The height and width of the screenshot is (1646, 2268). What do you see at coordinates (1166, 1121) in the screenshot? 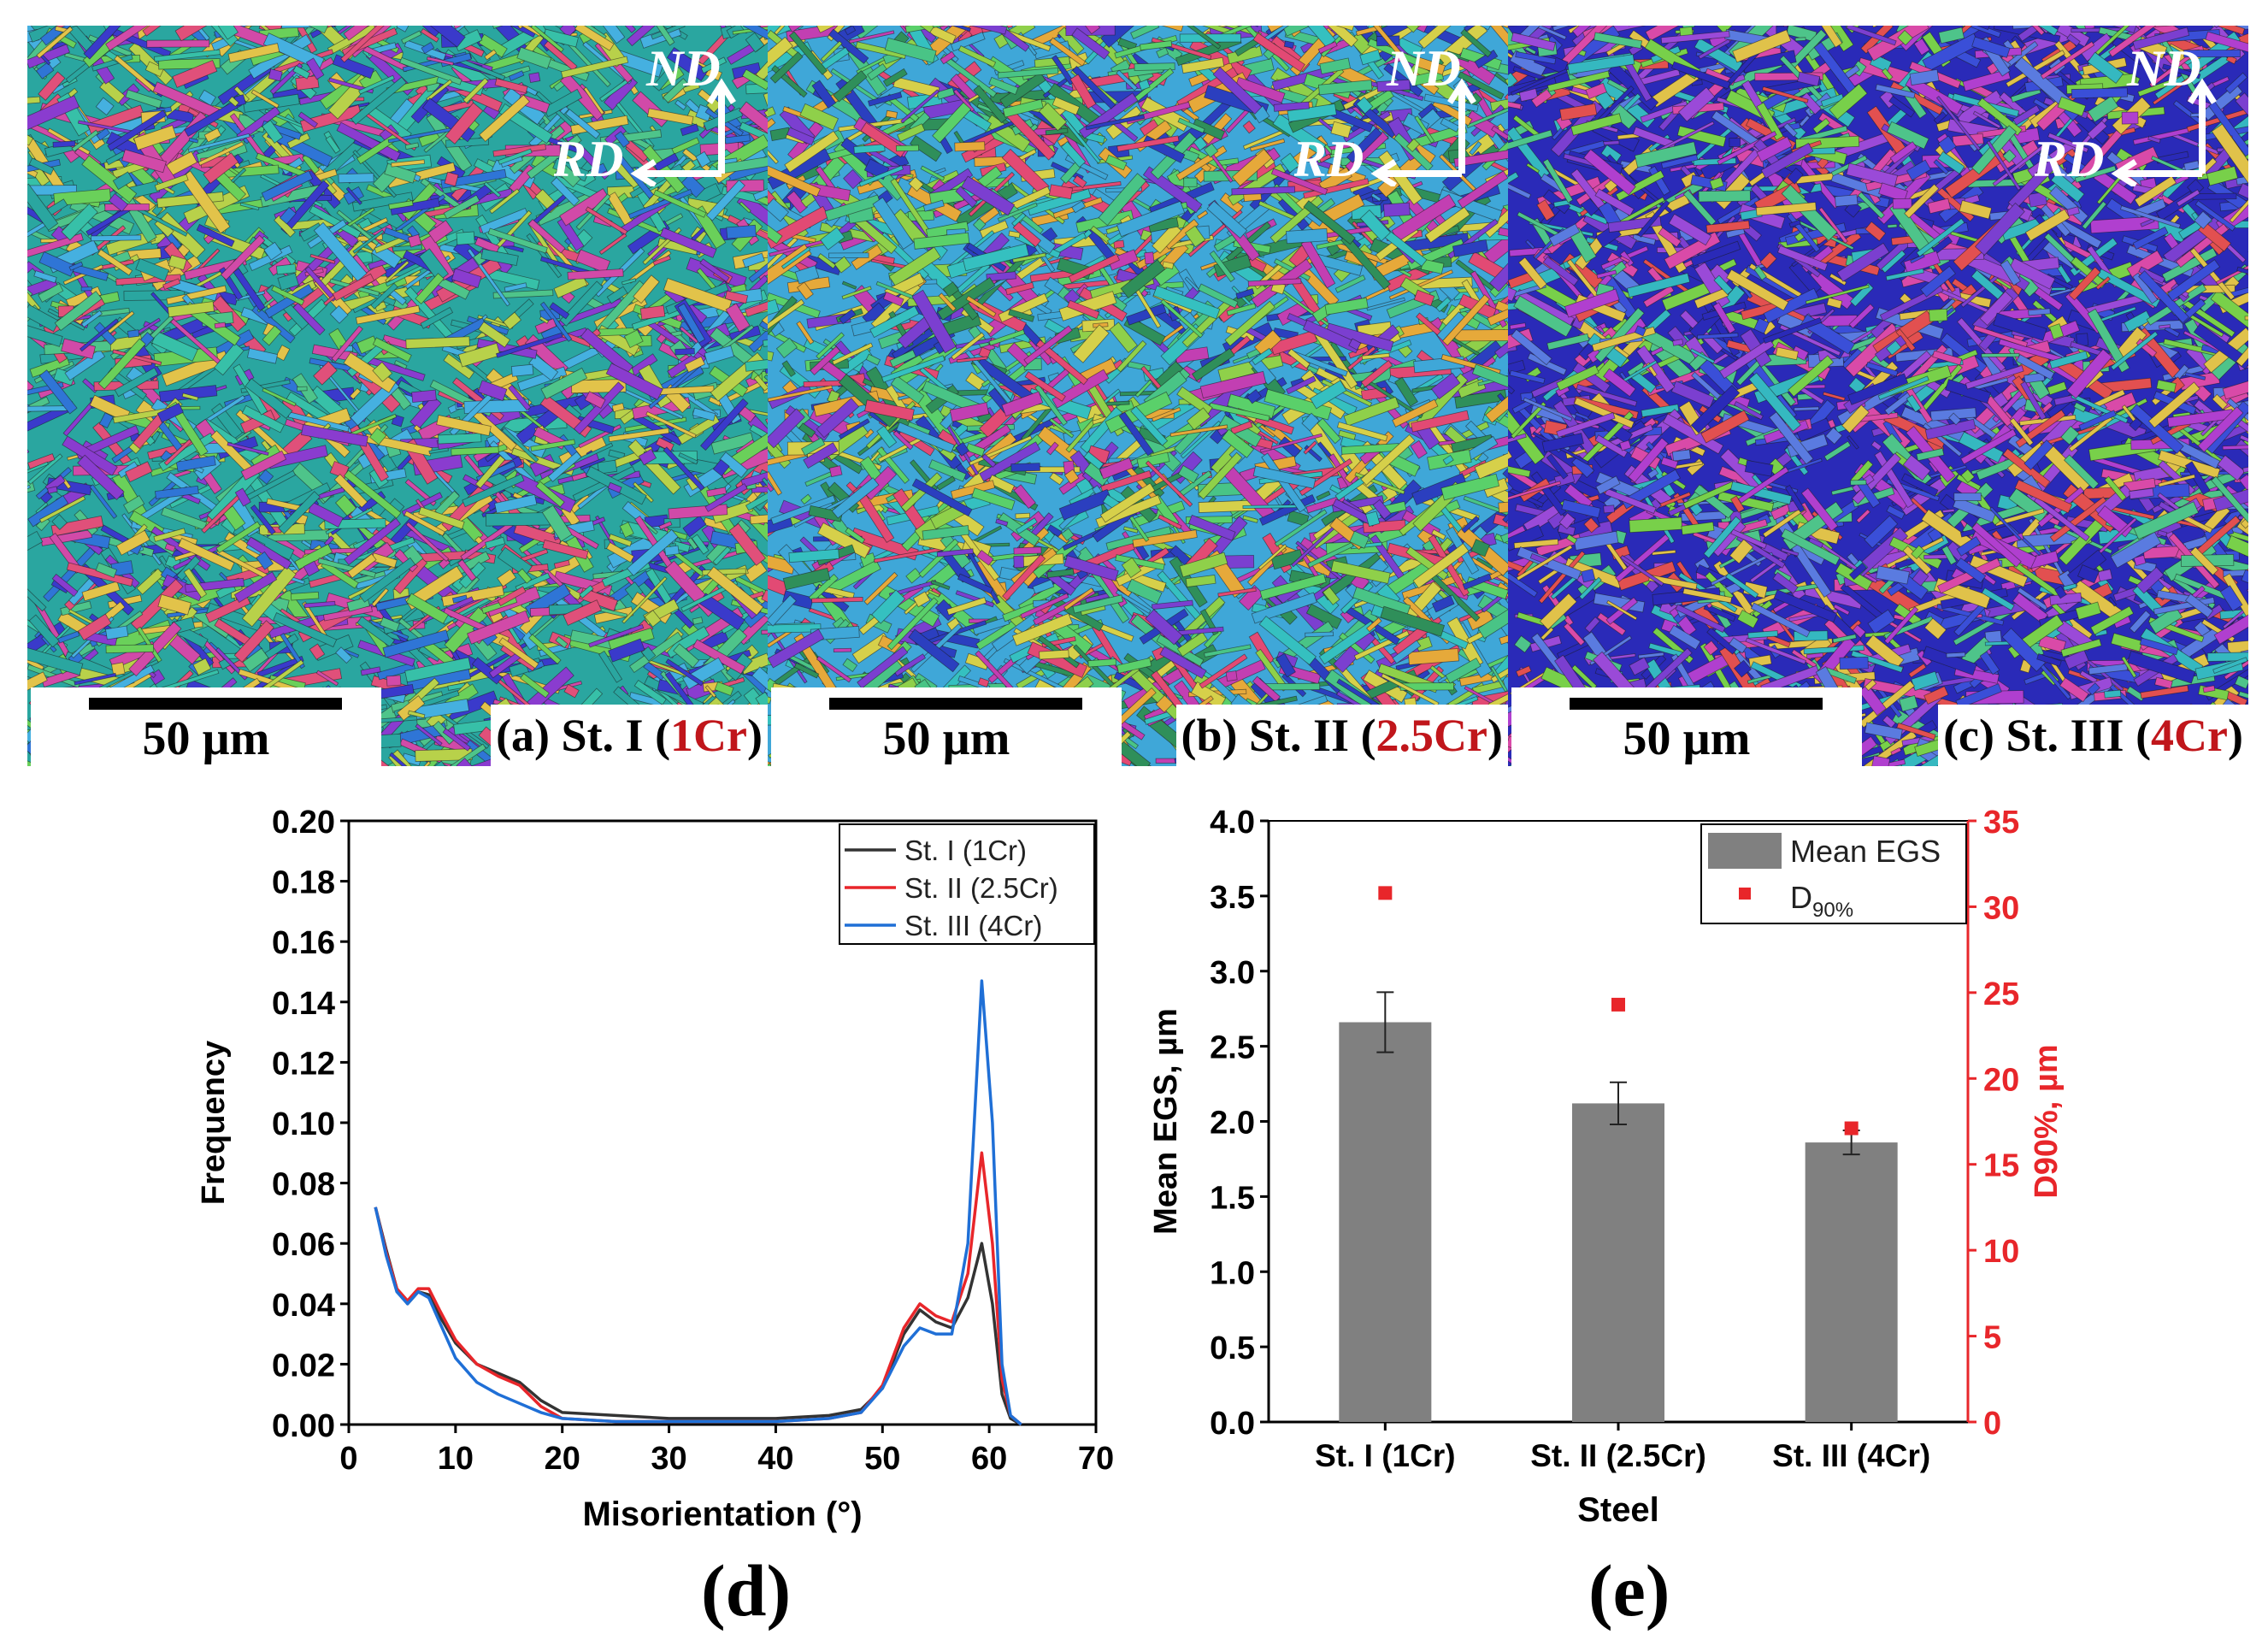
I see `y-axis-title: Mean EGS, µm` at bounding box center [1166, 1121].